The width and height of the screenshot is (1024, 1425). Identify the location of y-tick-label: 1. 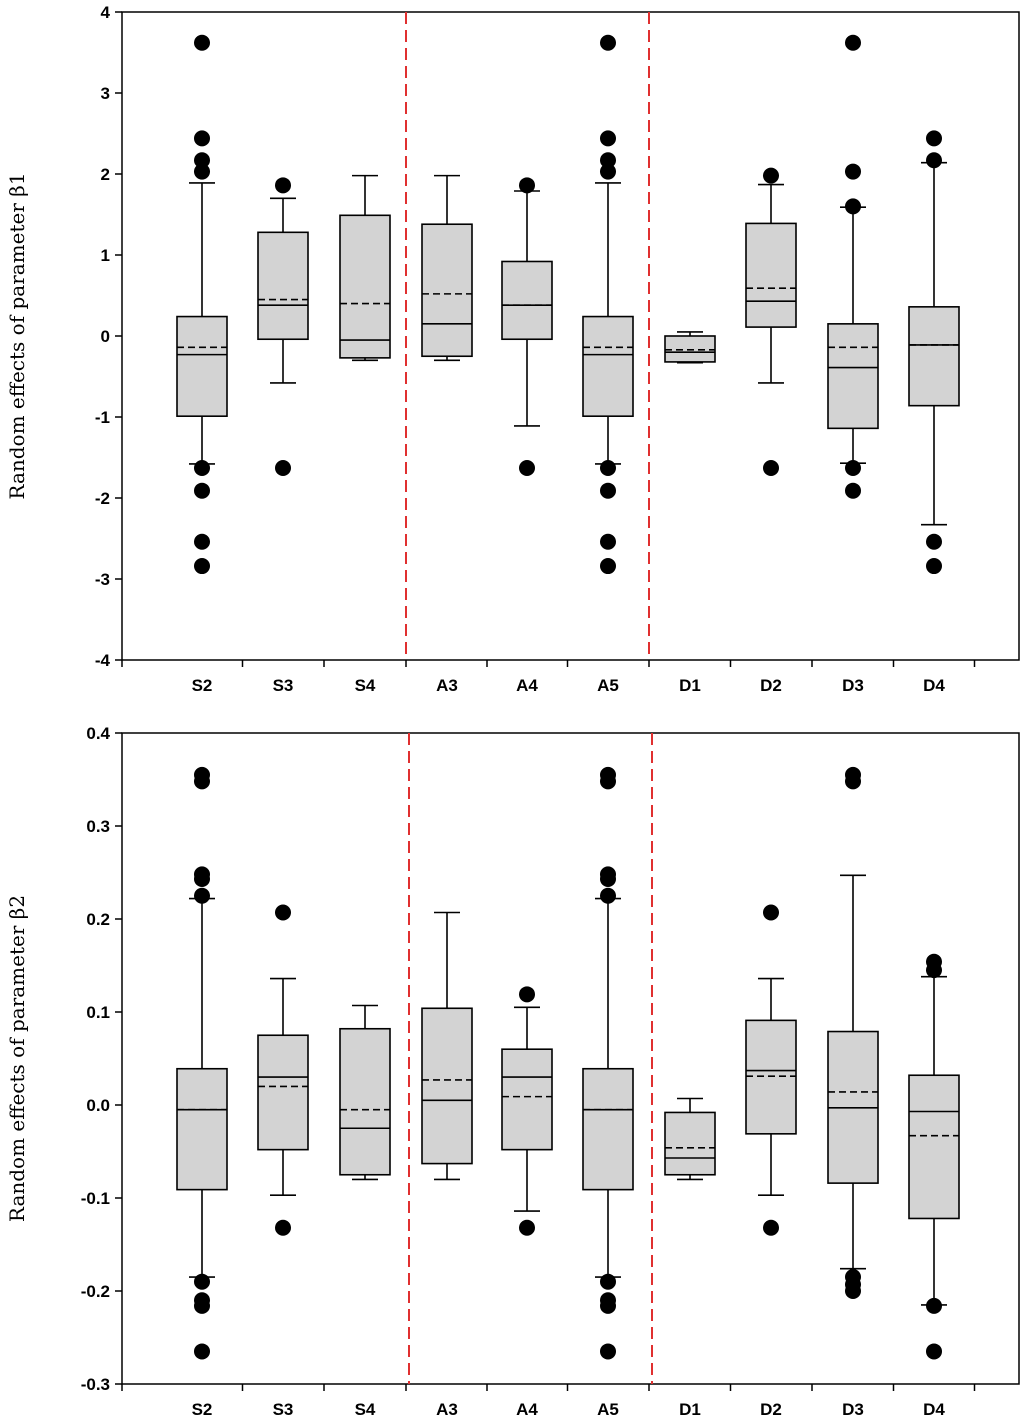
(105, 255).